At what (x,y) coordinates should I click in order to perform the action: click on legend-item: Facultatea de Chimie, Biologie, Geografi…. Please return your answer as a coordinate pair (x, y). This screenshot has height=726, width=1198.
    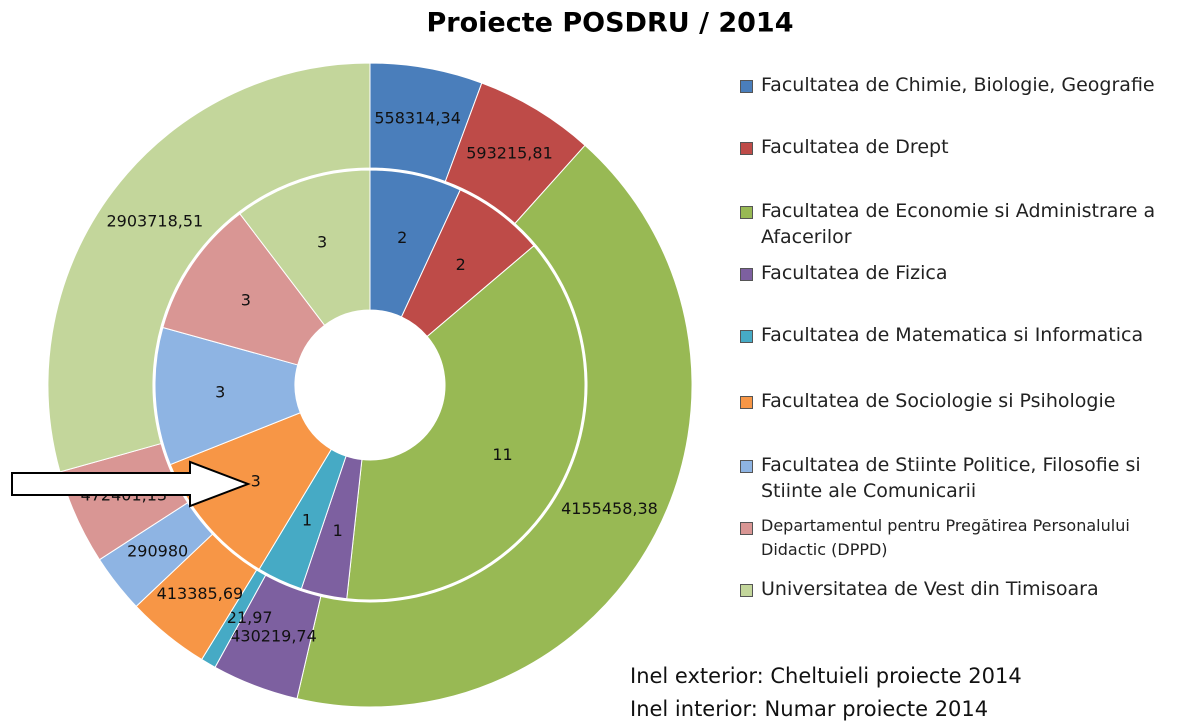
    Looking at the image, I should click on (965, 85).